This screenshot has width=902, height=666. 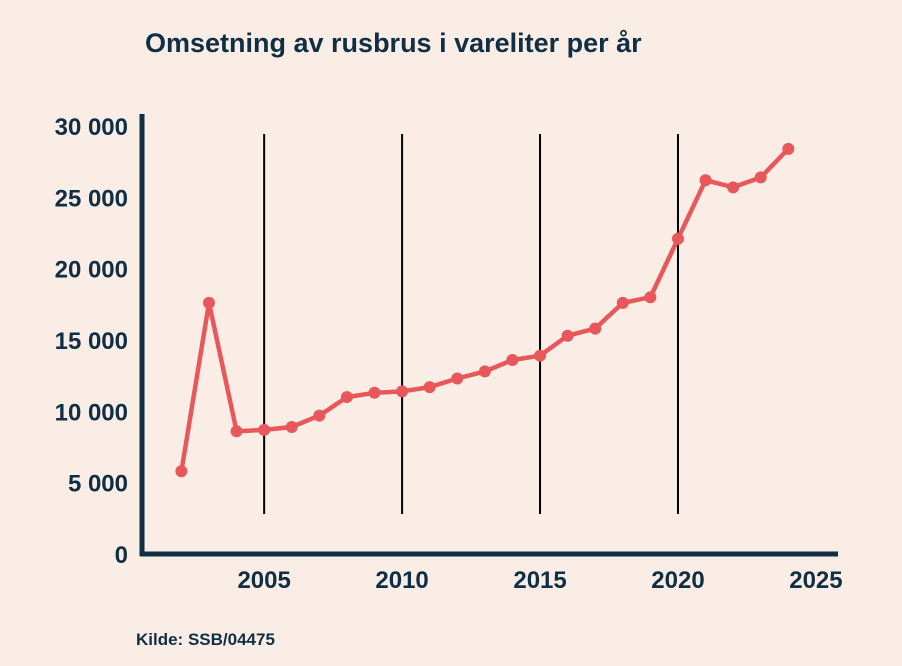 I want to click on x-tick-label: 2005, so click(x=263, y=580).